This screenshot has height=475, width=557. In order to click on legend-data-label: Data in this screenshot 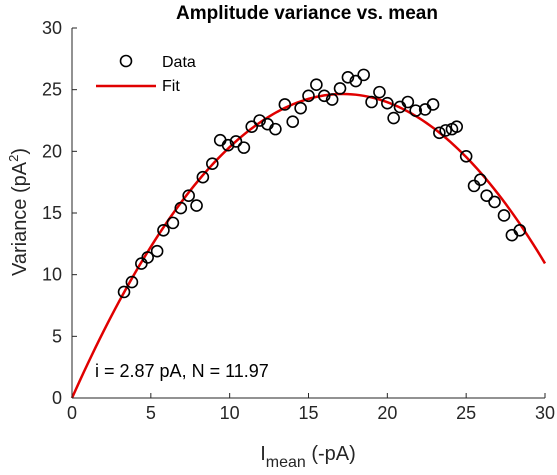, I will do `click(179, 62)`.